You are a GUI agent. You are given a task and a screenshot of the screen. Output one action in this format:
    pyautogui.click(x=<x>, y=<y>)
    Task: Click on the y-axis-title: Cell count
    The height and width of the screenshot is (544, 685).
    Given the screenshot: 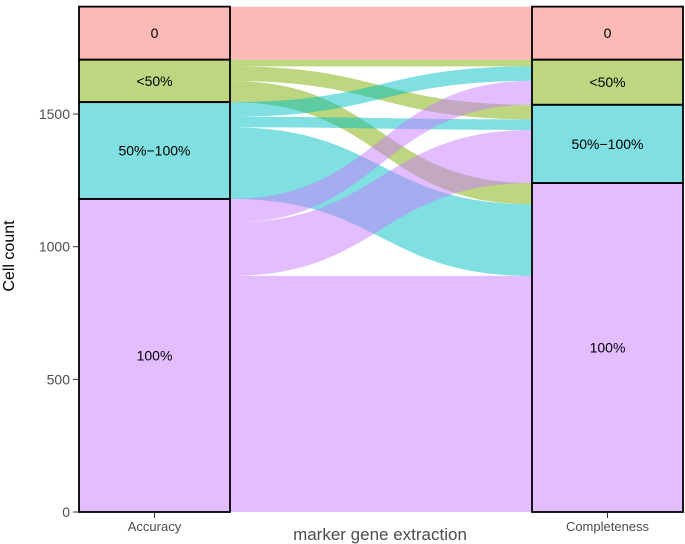 What is the action you would take?
    pyautogui.click(x=9, y=256)
    